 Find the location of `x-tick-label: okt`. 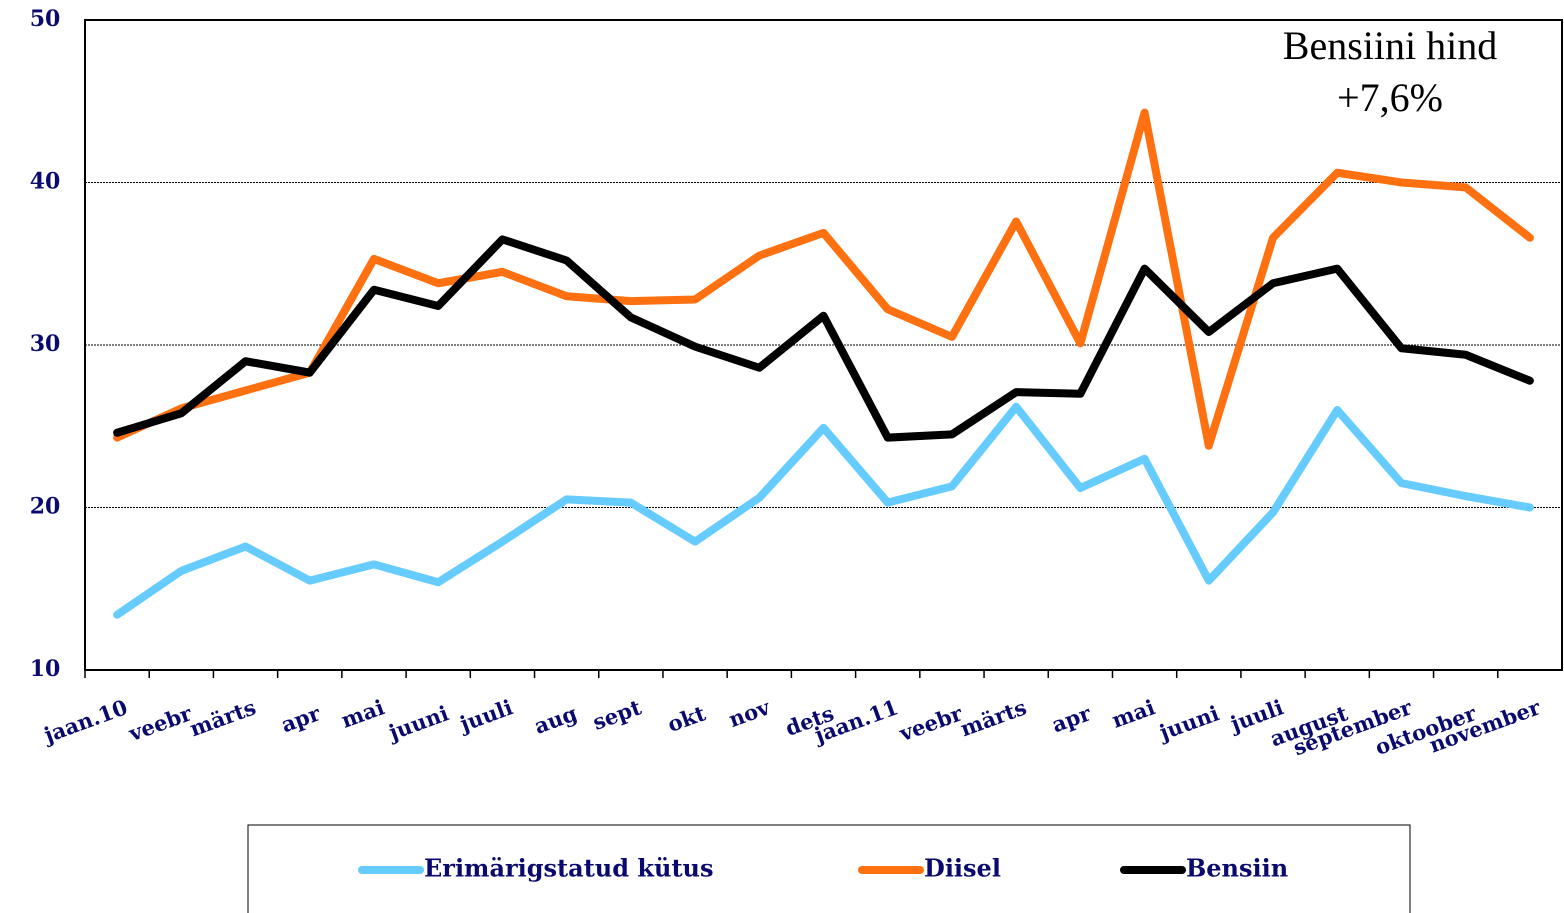

x-tick-label: okt is located at coordinates (686, 718).